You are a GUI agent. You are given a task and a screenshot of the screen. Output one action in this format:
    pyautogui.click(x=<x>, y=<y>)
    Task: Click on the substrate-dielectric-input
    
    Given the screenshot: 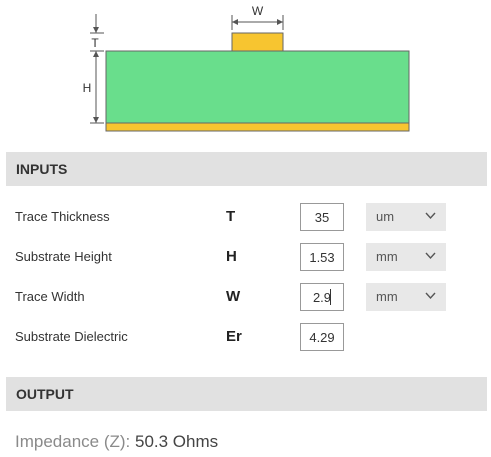 What is the action you would take?
    pyautogui.click(x=322, y=337)
    